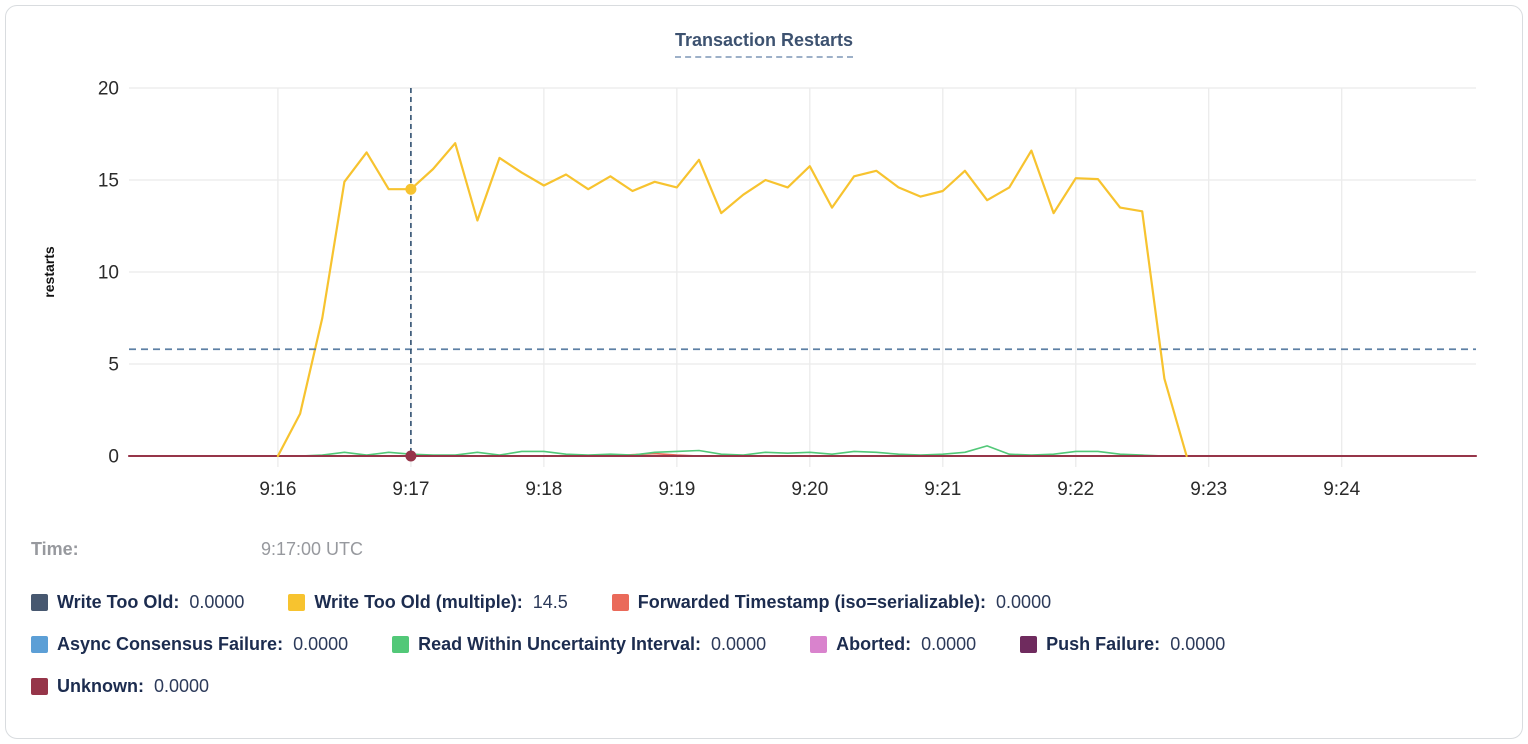 This screenshot has width=1528, height=744. What do you see at coordinates (410, 489) in the screenshot?
I see `x-tick-label: 9:17` at bounding box center [410, 489].